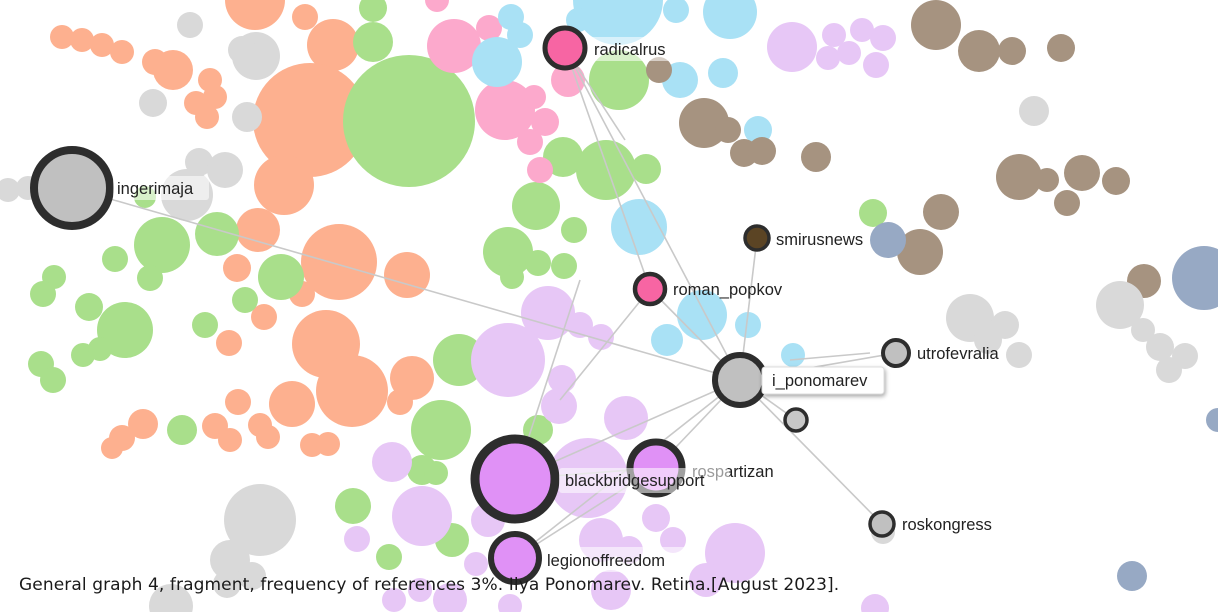  I want to click on node-utrofevralia, so click(896, 353).